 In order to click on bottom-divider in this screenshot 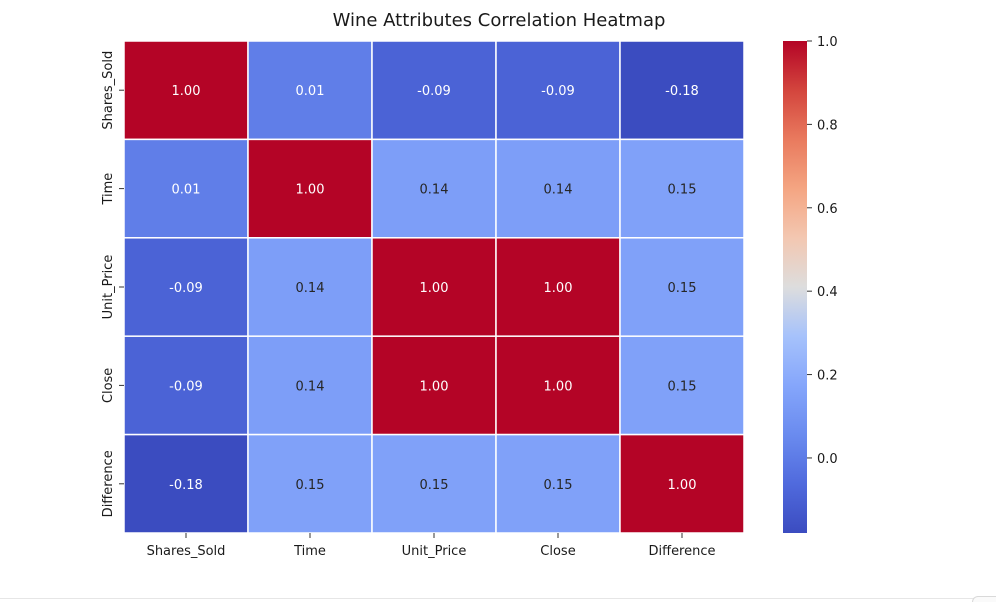, I will do `click(498, 598)`.